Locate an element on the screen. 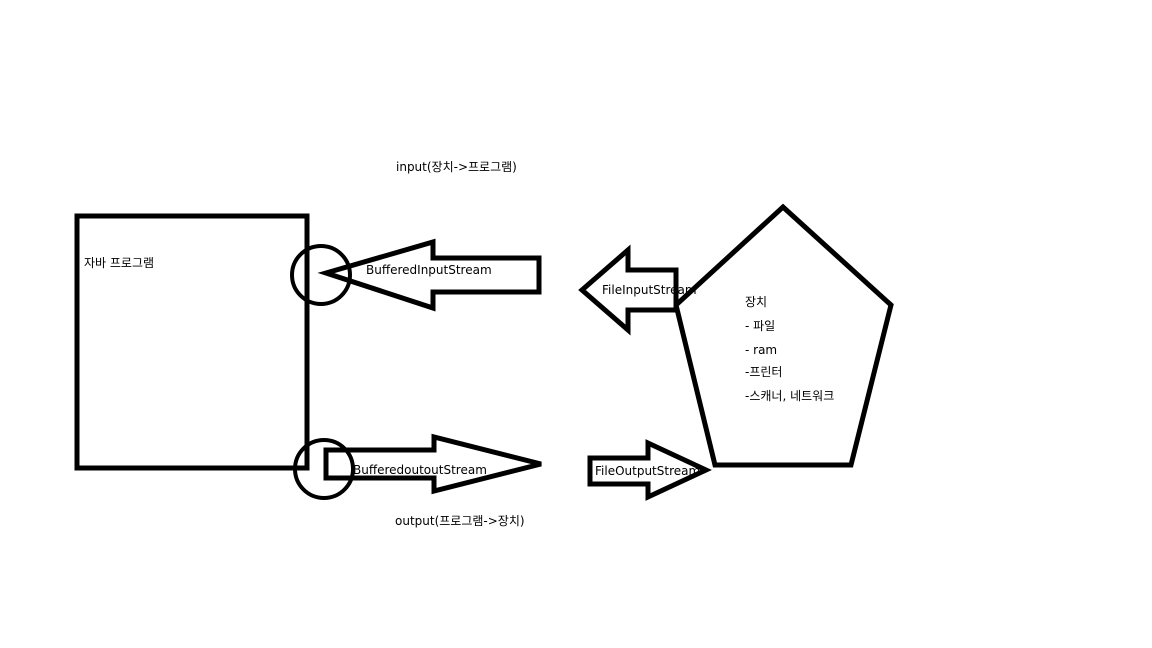 The width and height of the screenshot is (1152, 648). device-item-printer: -프린터 is located at coordinates (764, 372).